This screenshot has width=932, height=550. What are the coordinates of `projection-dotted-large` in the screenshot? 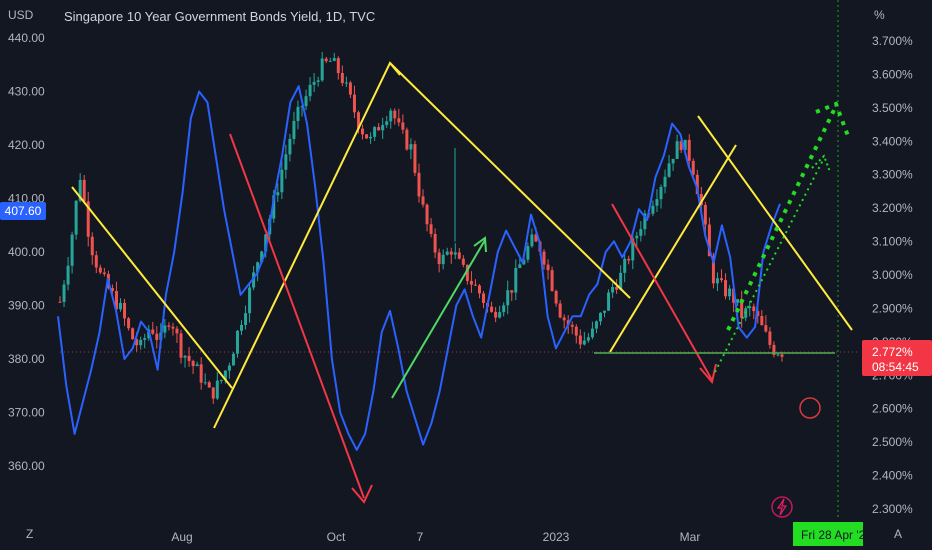 It's located at (781, 220).